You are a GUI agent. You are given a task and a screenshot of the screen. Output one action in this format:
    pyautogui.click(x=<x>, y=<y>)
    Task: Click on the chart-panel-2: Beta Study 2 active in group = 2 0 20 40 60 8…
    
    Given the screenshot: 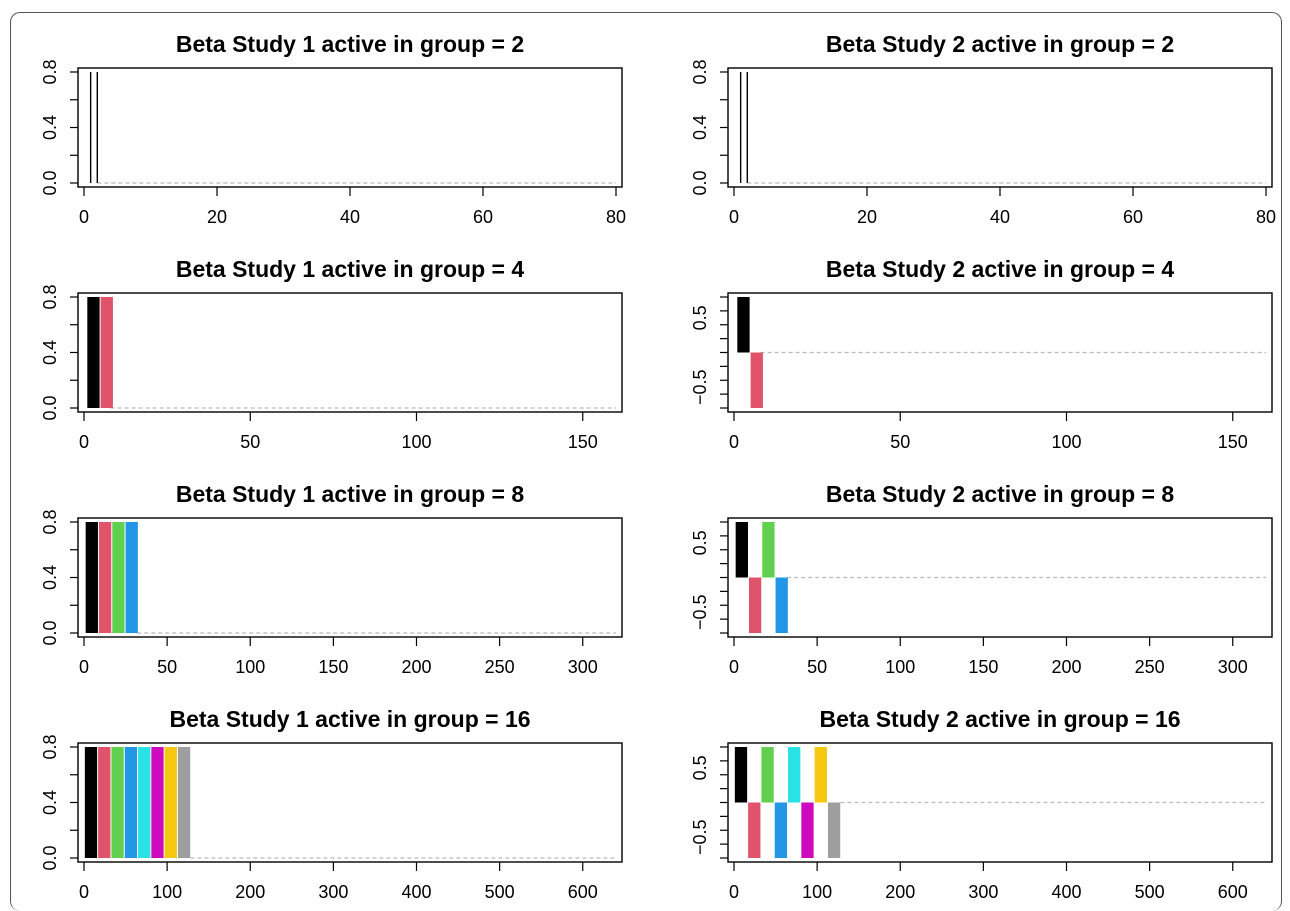 What is the action you would take?
    pyautogui.click(x=983, y=129)
    